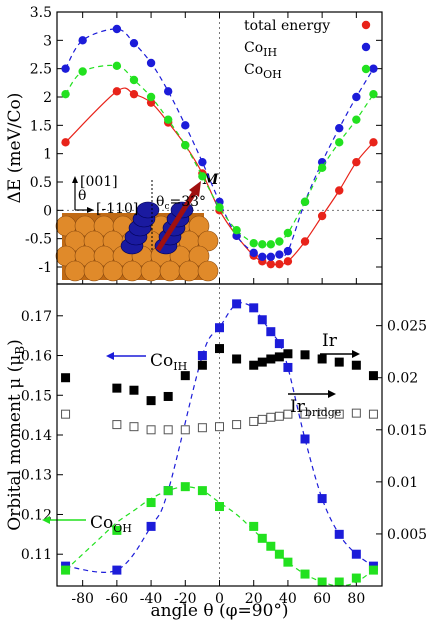 The height and width of the screenshot is (622, 436). What do you see at coordinates (90, 210) in the screenshot?
I see `axis-110-arrowhead` at bounding box center [90, 210].